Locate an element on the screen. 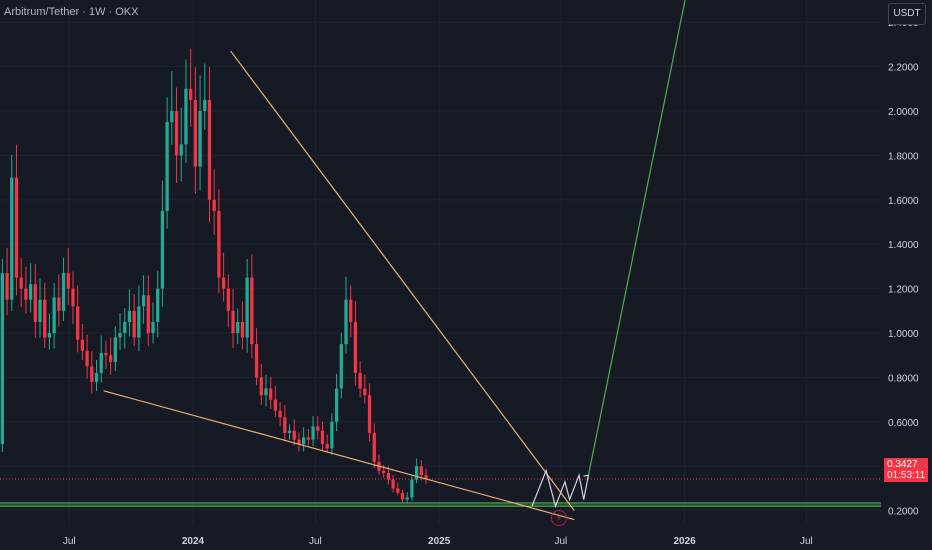 This screenshot has height=550, width=932. projection-zigzag is located at coordinates (560, 488).